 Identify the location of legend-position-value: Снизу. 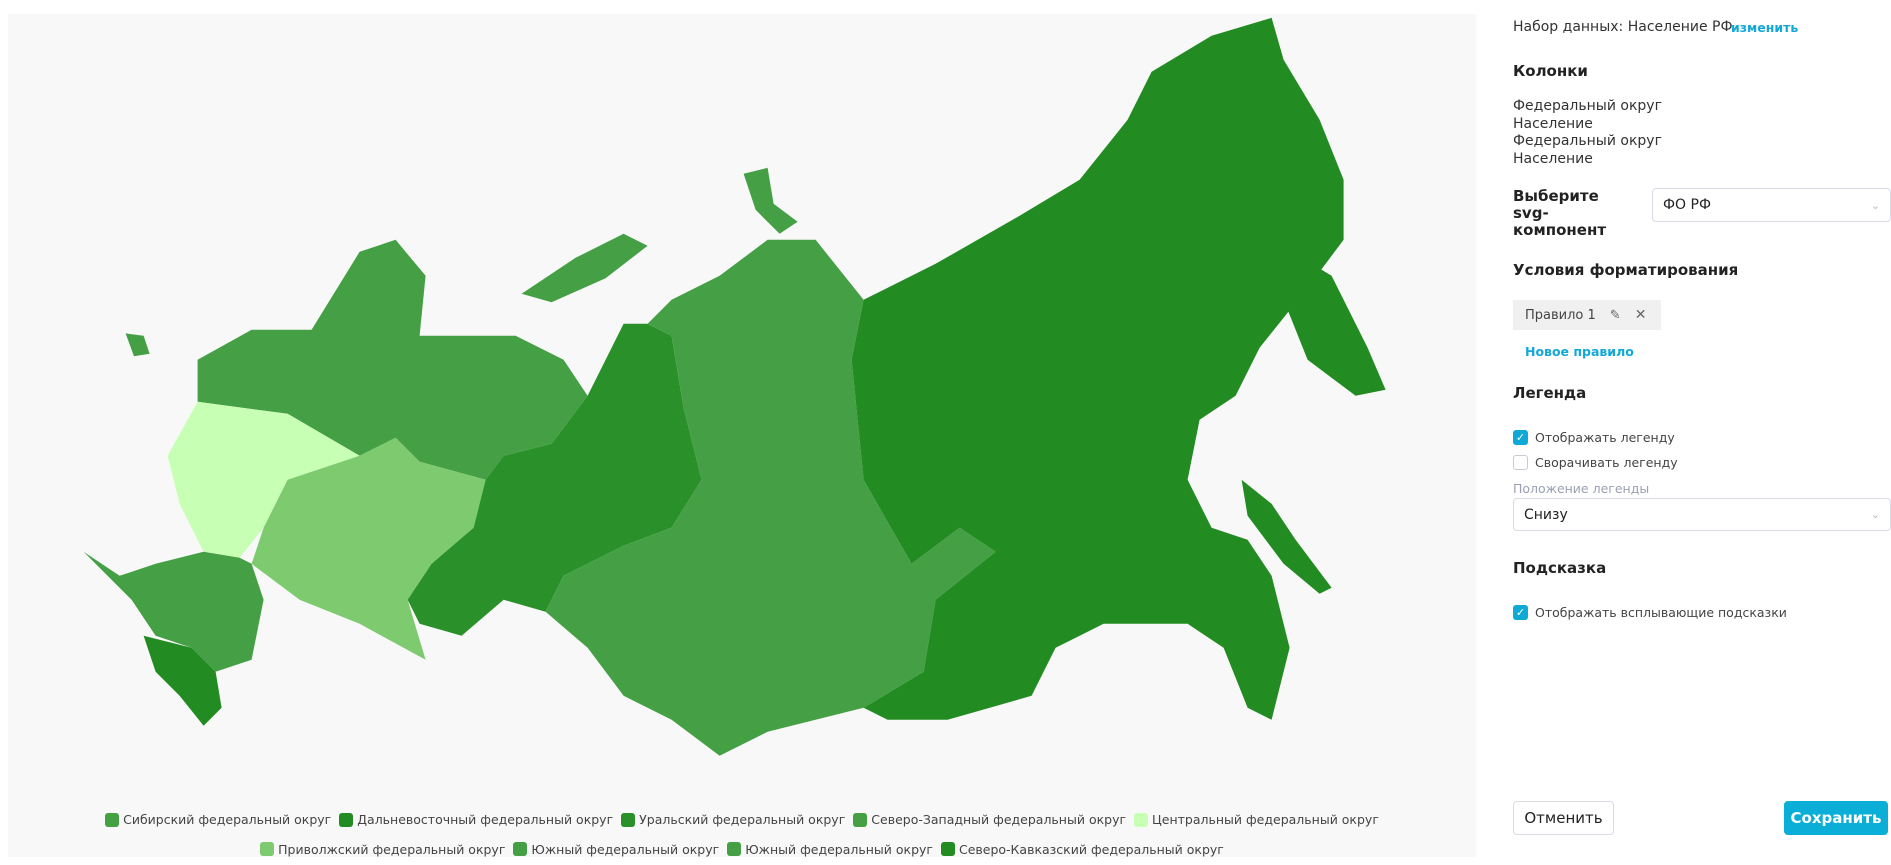
(1546, 514).